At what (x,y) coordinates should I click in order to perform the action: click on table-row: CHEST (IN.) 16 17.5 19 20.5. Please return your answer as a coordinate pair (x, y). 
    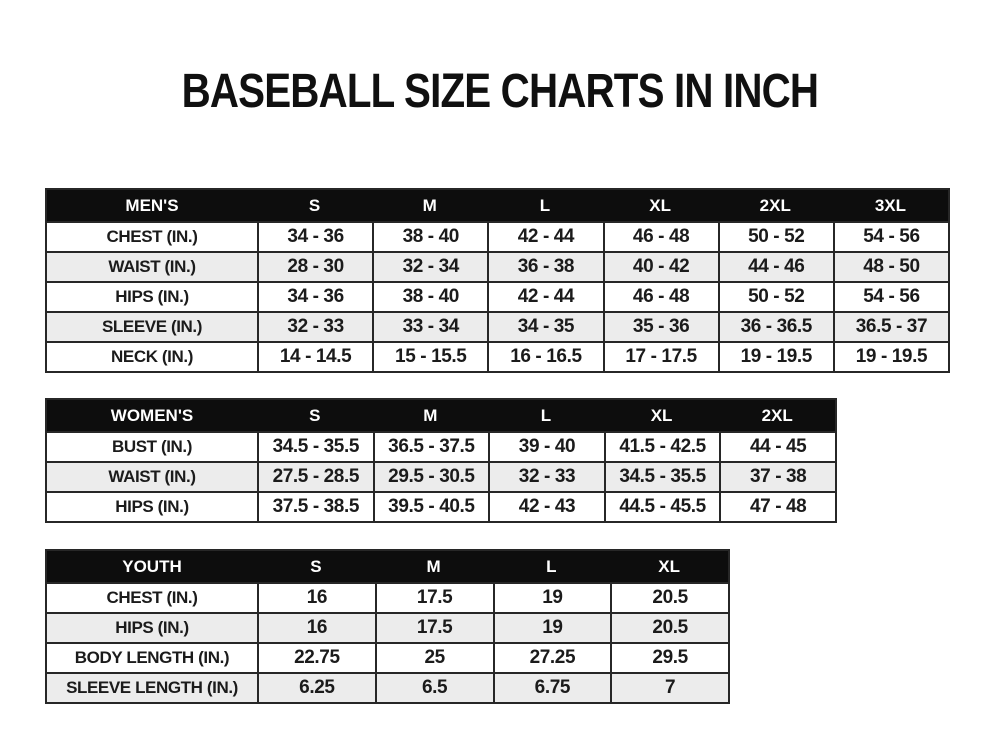
    Looking at the image, I should click on (387, 597).